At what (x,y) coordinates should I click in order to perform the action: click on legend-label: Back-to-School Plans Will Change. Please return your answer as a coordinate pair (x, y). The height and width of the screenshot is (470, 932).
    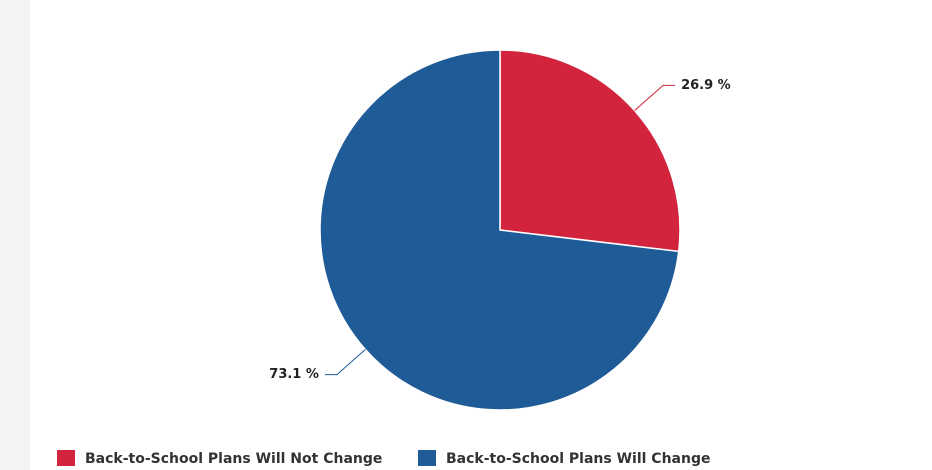
    Looking at the image, I should click on (578, 459).